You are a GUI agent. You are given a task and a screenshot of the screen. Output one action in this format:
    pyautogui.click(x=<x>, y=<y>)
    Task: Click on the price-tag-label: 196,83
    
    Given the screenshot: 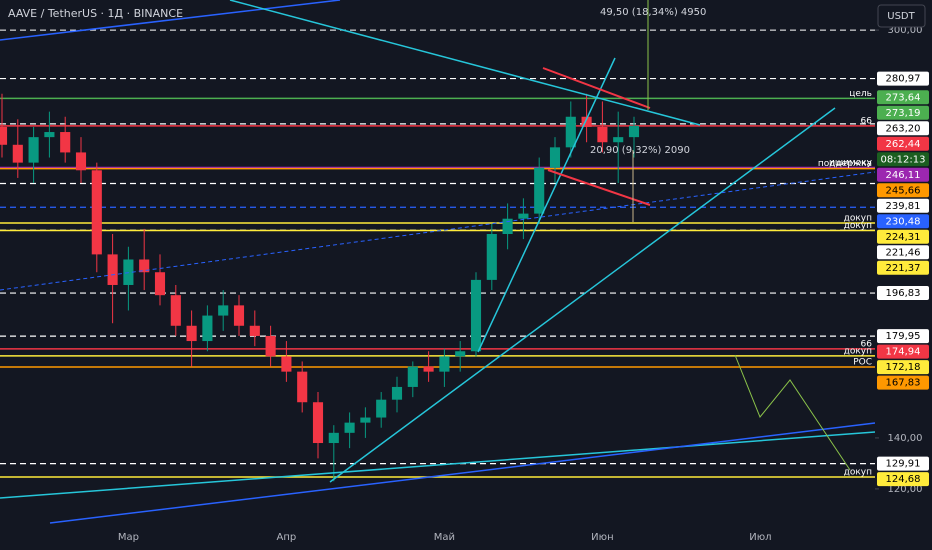 What is the action you would take?
    pyautogui.click(x=903, y=293)
    